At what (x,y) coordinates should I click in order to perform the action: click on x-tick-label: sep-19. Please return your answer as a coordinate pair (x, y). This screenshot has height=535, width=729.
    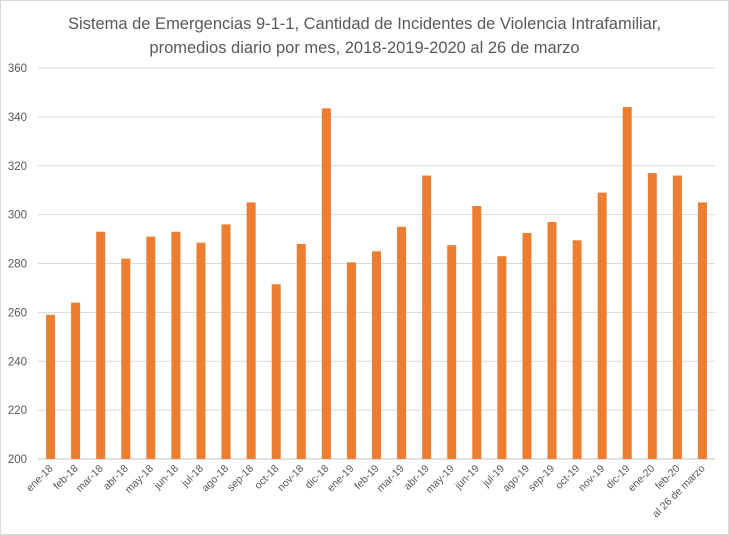
    Looking at the image, I should click on (541, 478).